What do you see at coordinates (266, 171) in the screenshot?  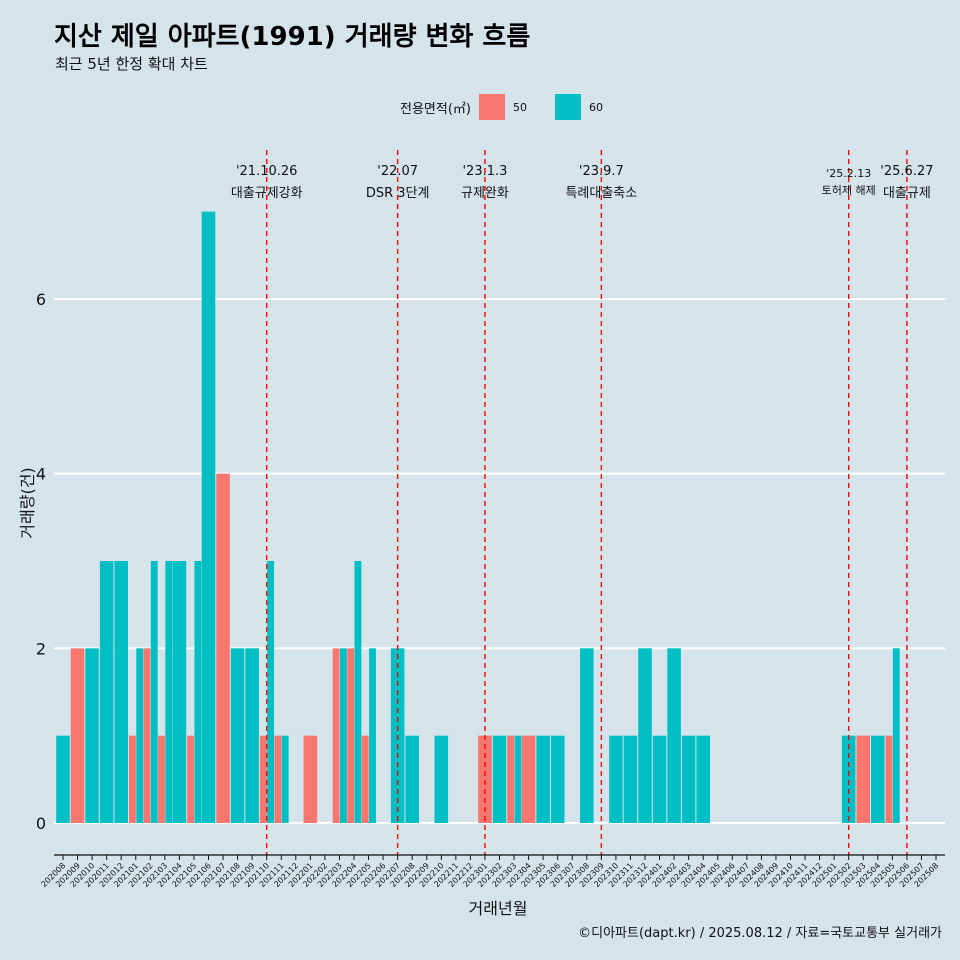 I see `event-date-202110: '21.10.26` at bounding box center [266, 171].